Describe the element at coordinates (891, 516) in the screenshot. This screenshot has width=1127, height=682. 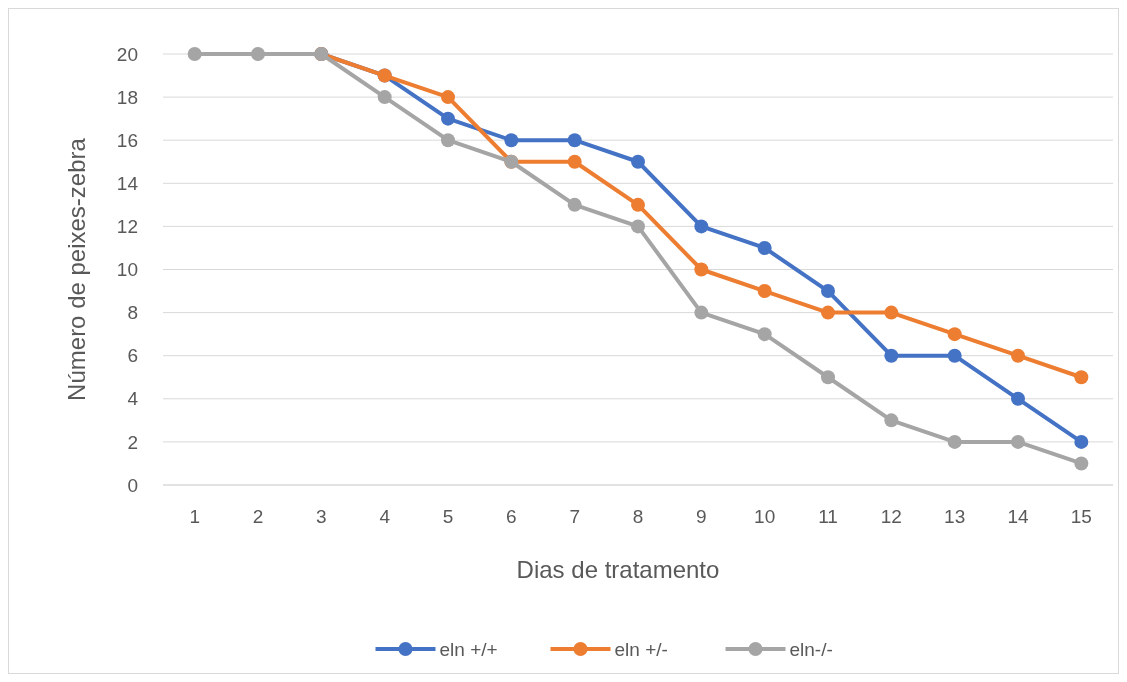
I see `x-tick-label: 12` at that location.